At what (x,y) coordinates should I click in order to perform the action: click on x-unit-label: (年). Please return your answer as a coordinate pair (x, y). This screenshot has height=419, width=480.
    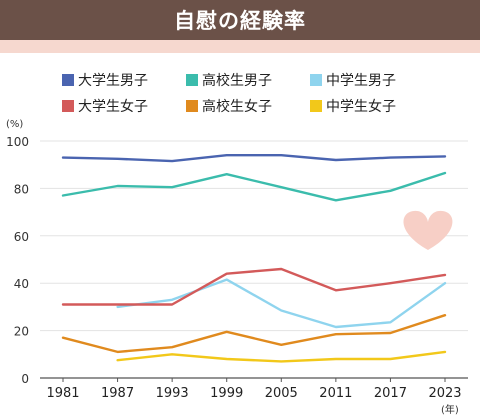
    Looking at the image, I should click on (450, 409).